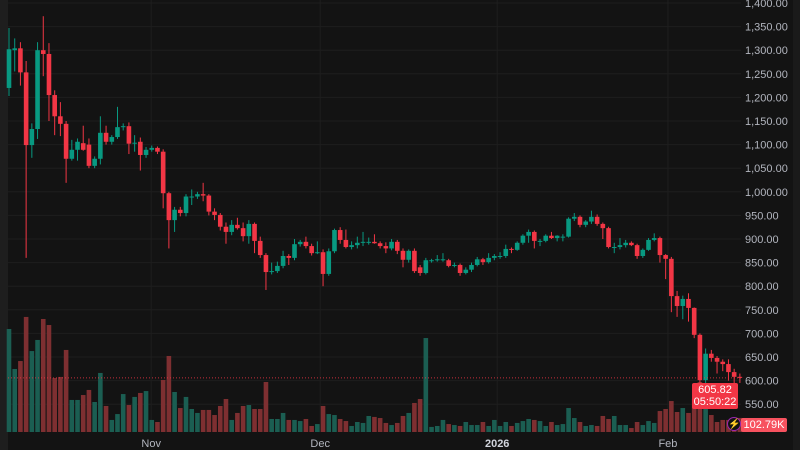 The image size is (800, 450). What do you see at coordinates (409, 444) in the screenshot?
I see `time-axis: Nov Dec 2026 Feb` at bounding box center [409, 444].